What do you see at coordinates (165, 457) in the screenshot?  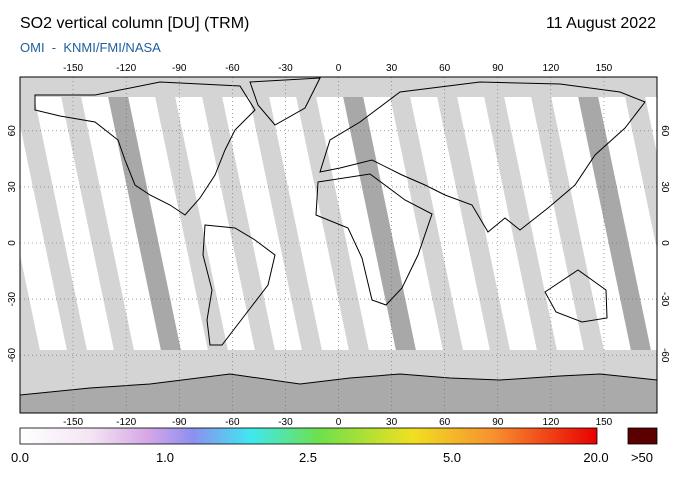 I see `colorbar-label: 1.0` at bounding box center [165, 457].